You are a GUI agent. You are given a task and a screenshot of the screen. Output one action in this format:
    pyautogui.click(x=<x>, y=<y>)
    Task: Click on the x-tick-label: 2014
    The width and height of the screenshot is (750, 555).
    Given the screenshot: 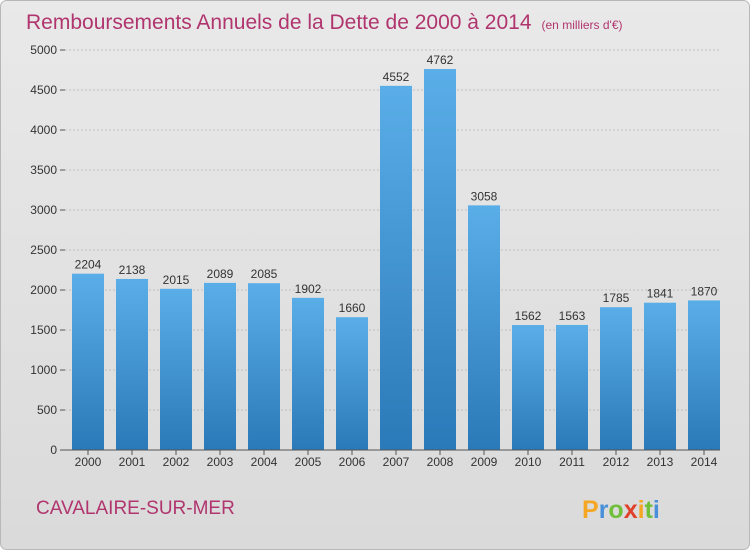 What is the action you would take?
    pyautogui.click(x=704, y=462)
    